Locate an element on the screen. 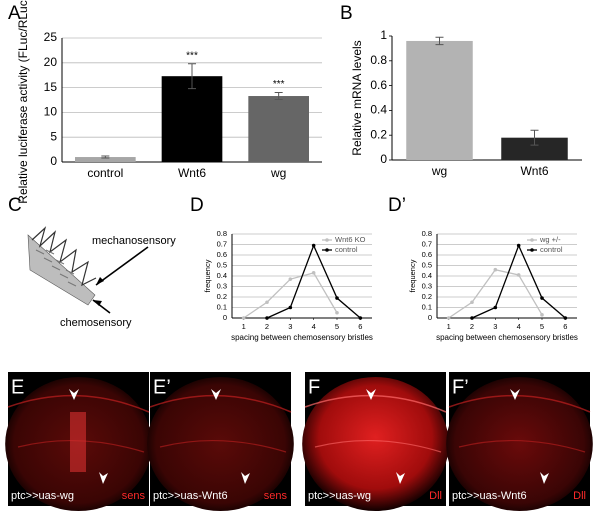  y-tick-label: 25 is located at coordinates (51, 37).